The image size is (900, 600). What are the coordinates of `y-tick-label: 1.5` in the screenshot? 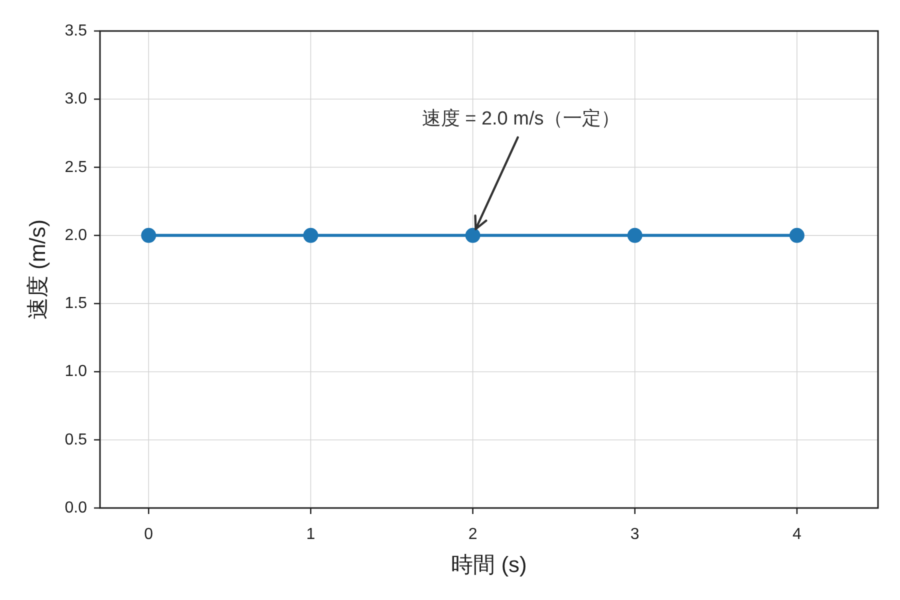 It's located at (76, 303).